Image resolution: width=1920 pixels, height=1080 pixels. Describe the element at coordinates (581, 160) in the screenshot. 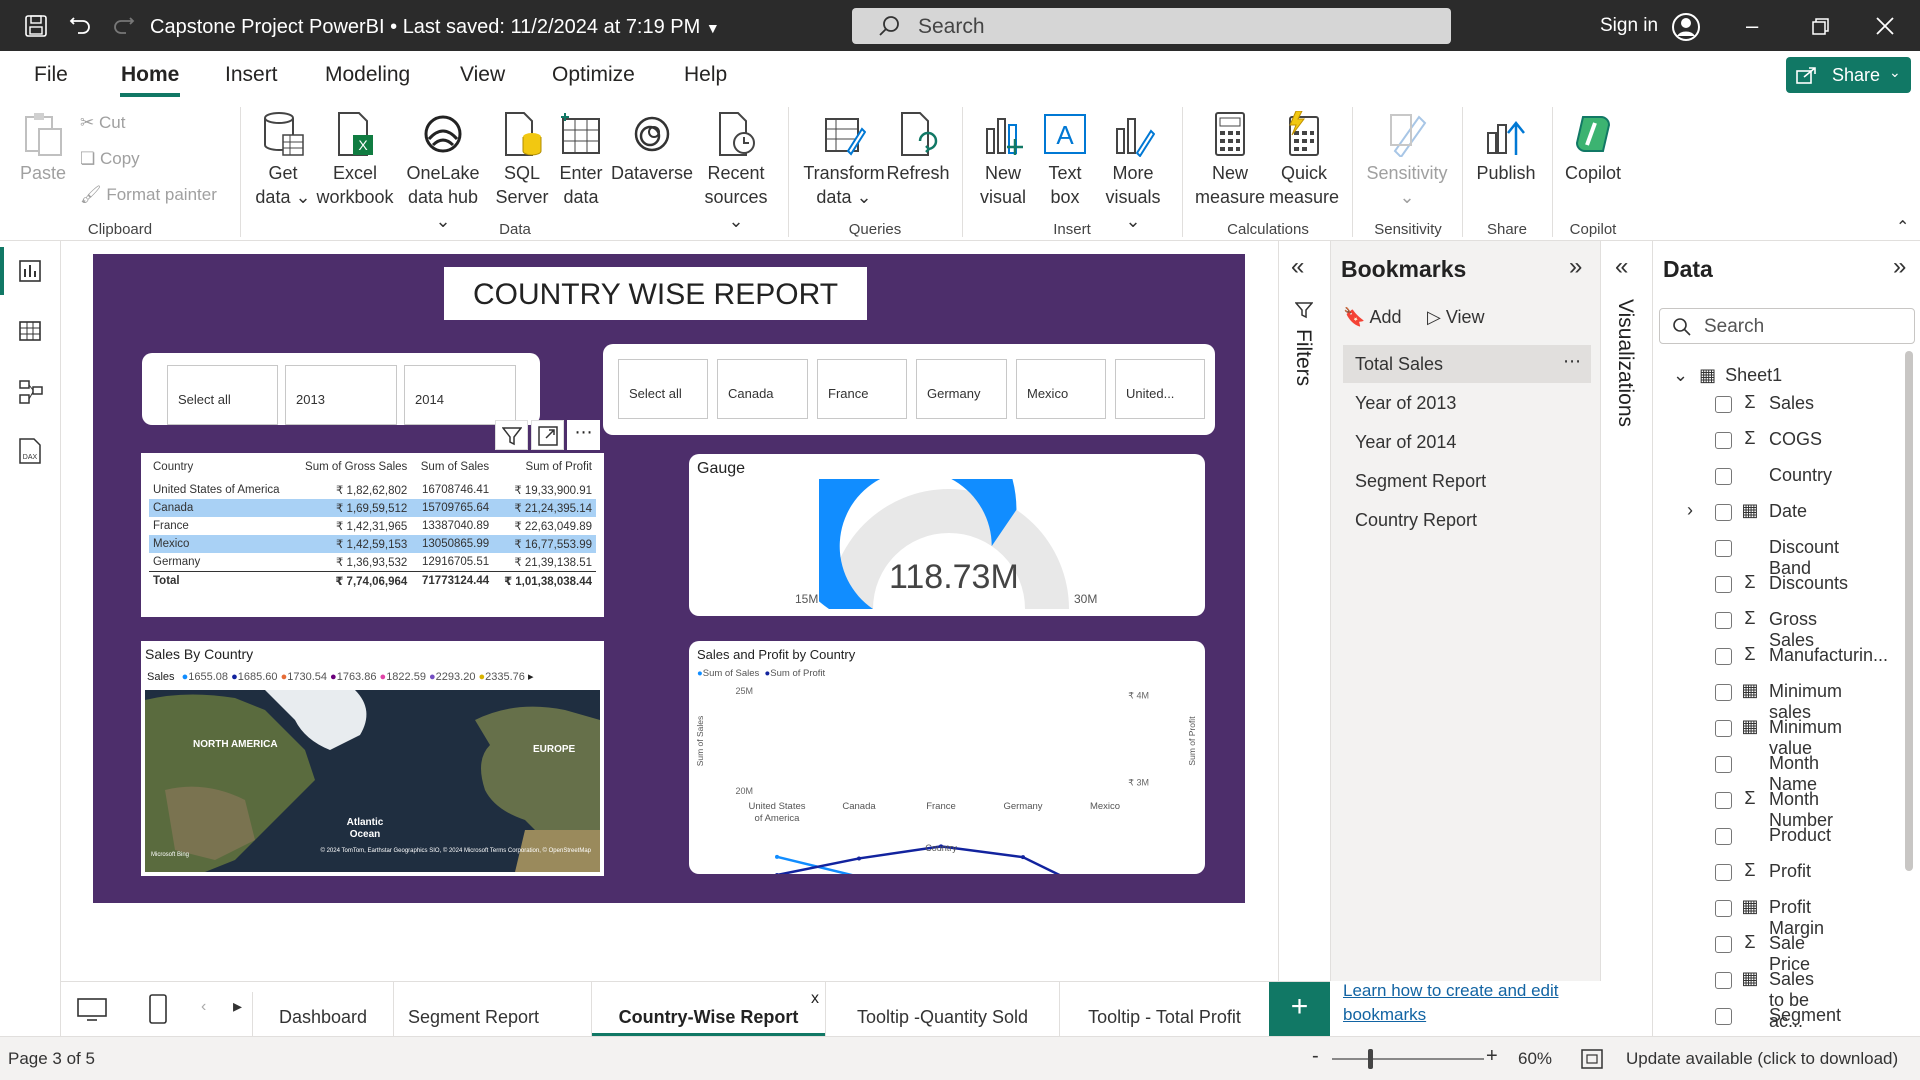

I see `enter-data-button: Enter data` at that location.